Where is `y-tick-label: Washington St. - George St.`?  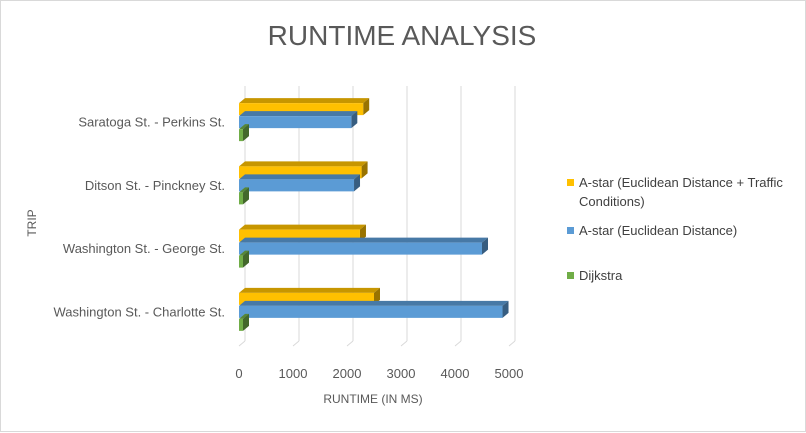 y-tick-label: Washington St. - George St. is located at coordinates (144, 248).